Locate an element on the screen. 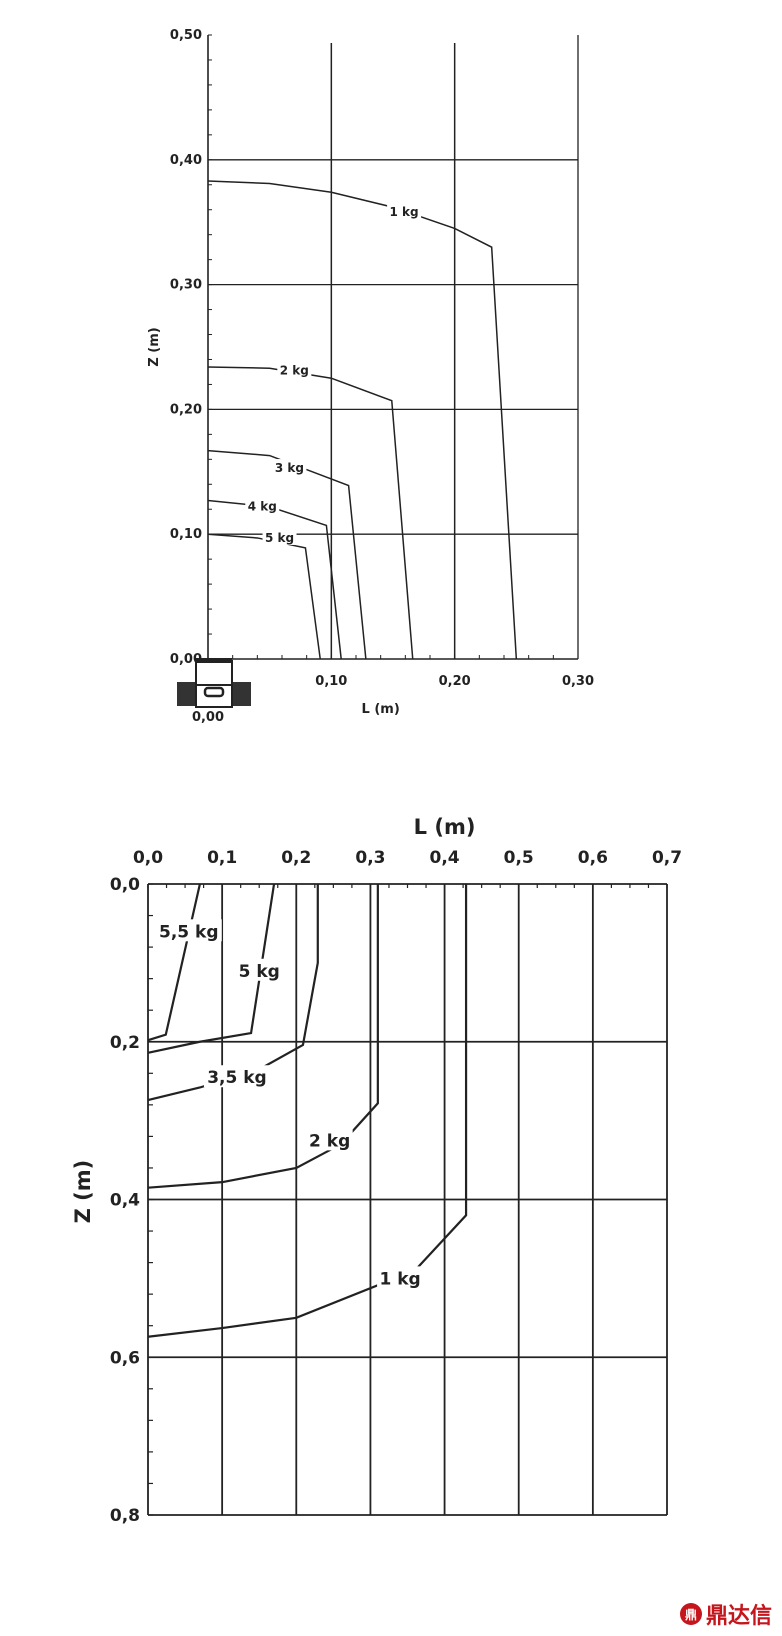 The image size is (782, 1636). robot-icon is located at coordinates (214, 683).